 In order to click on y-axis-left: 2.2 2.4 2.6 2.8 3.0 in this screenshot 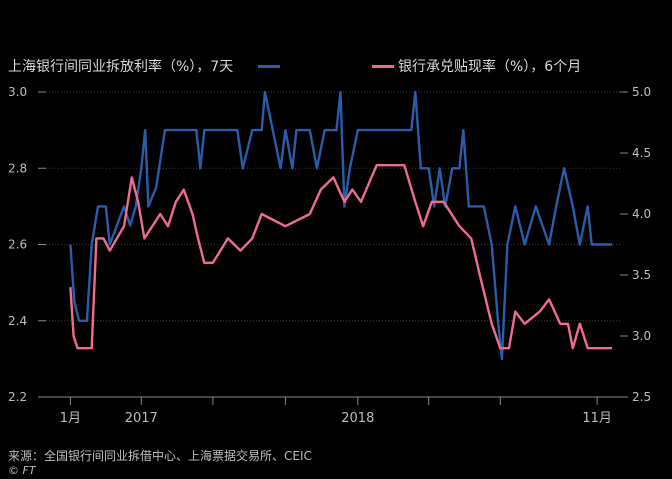, I will do `click(27, 244)`.